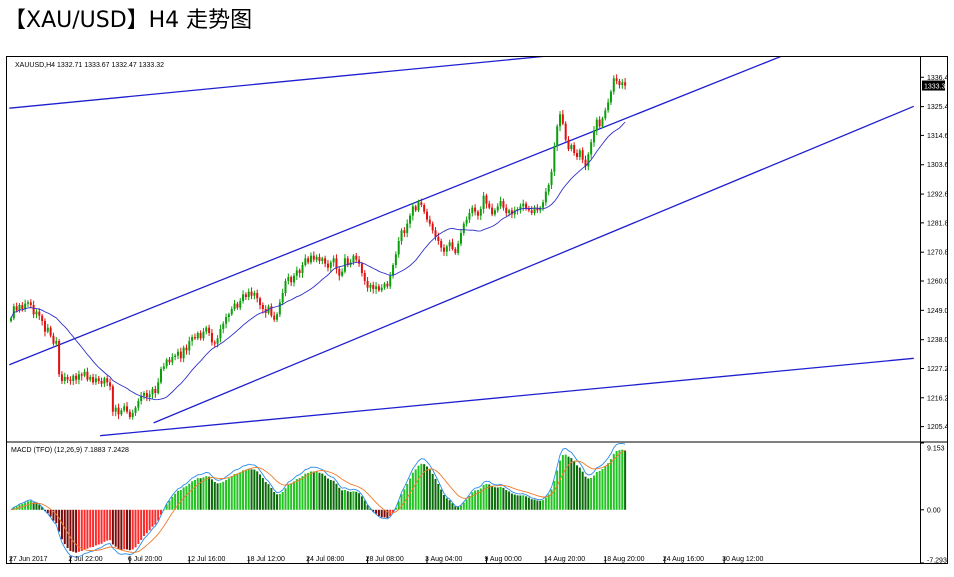 The image size is (954, 577). I want to click on macd-tick-label: 0.00, so click(934, 510).